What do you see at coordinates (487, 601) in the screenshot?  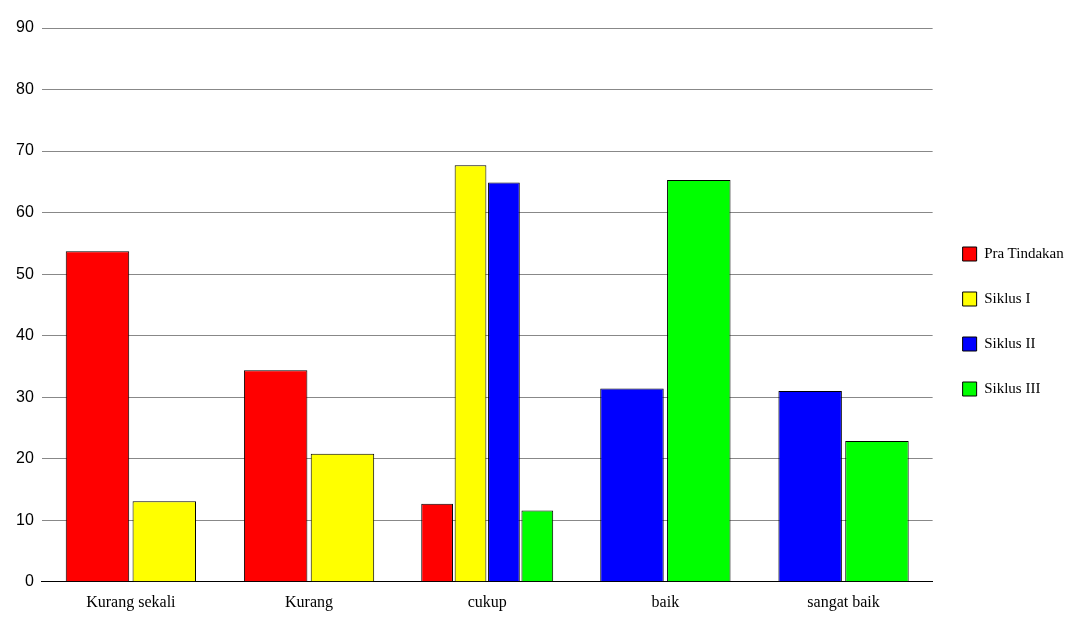 I see `x-tick-label: cukup` at bounding box center [487, 601].